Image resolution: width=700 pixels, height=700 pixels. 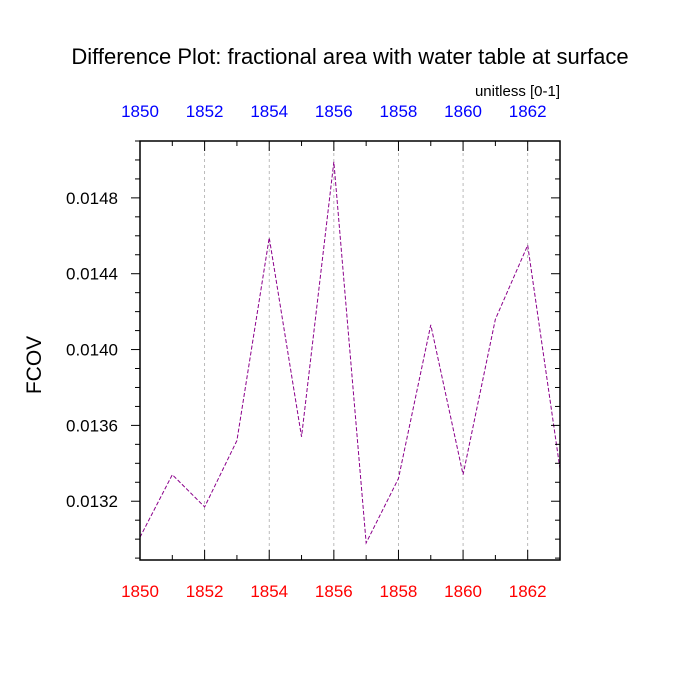 I want to click on x-tick-label-bottom: 1852, so click(x=205, y=591).